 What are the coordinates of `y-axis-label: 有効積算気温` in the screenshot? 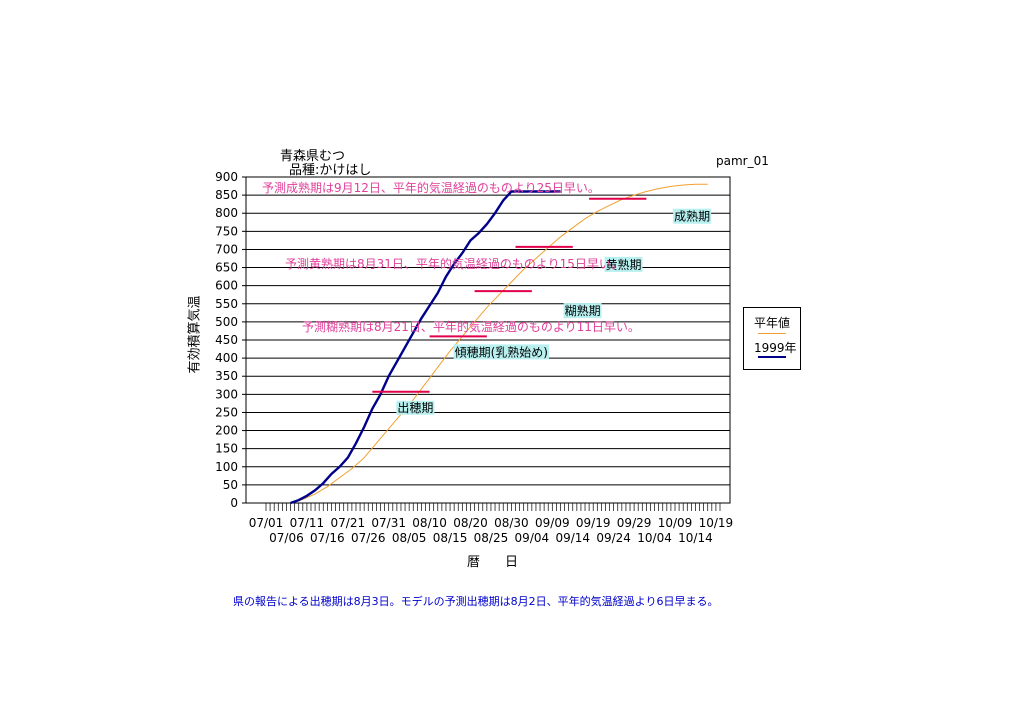 It's located at (195, 334).